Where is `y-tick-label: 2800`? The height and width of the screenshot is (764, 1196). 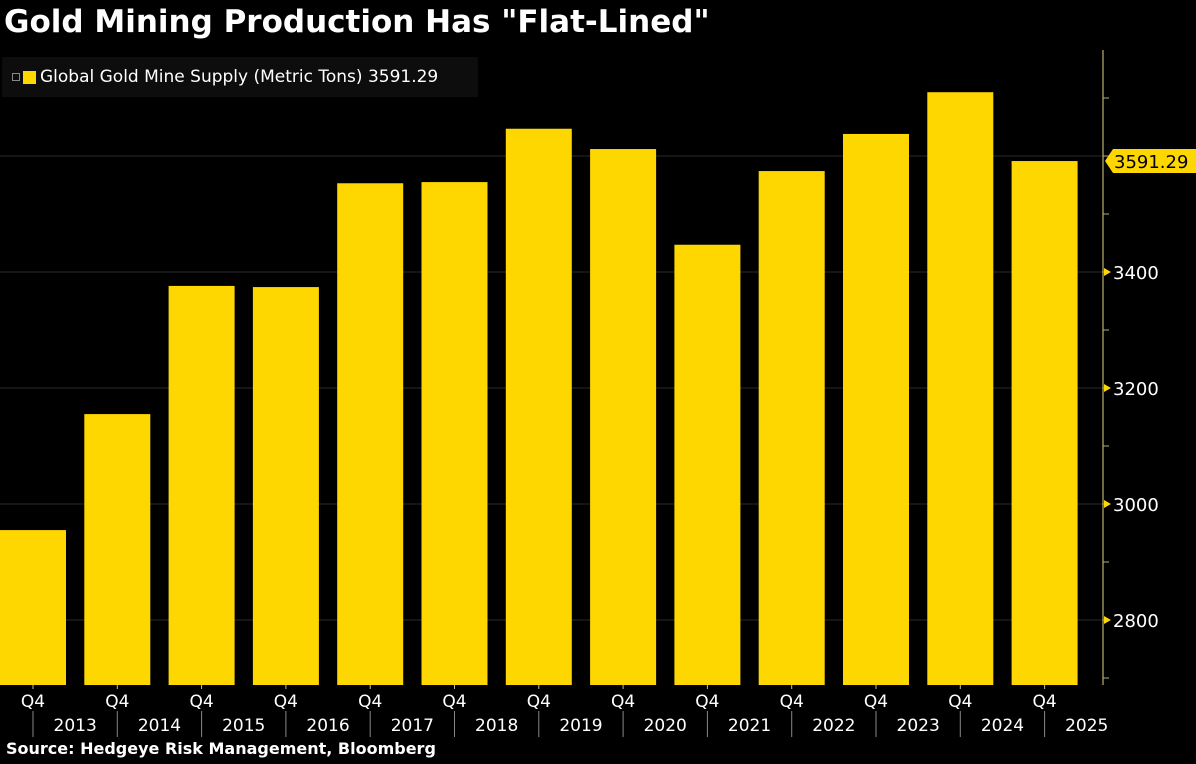
y-tick-label: 2800 is located at coordinates (1136, 621).